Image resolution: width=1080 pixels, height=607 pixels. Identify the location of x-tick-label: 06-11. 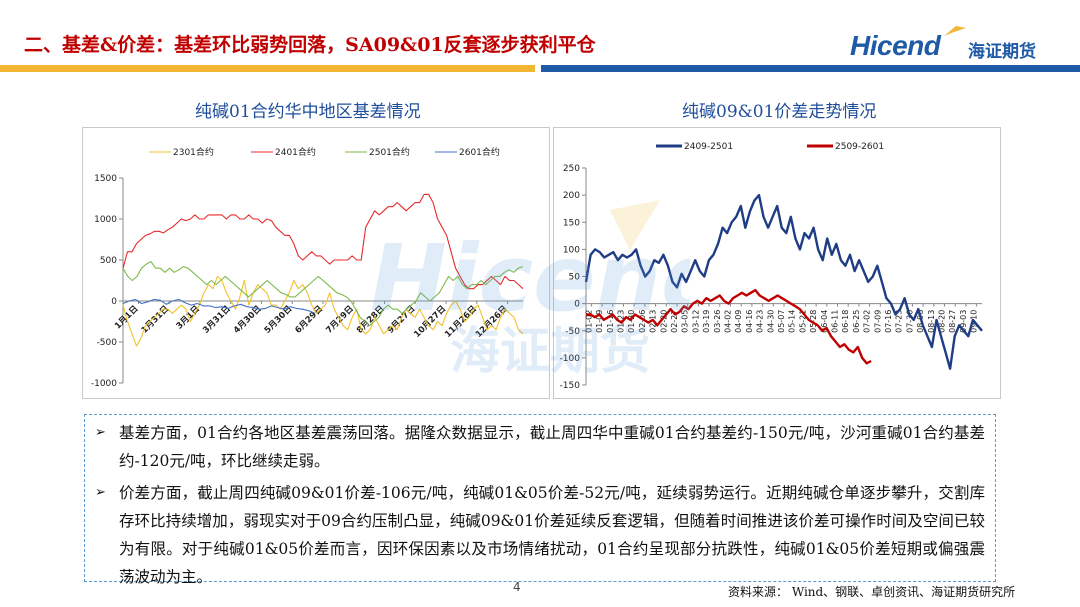
(835, 321).